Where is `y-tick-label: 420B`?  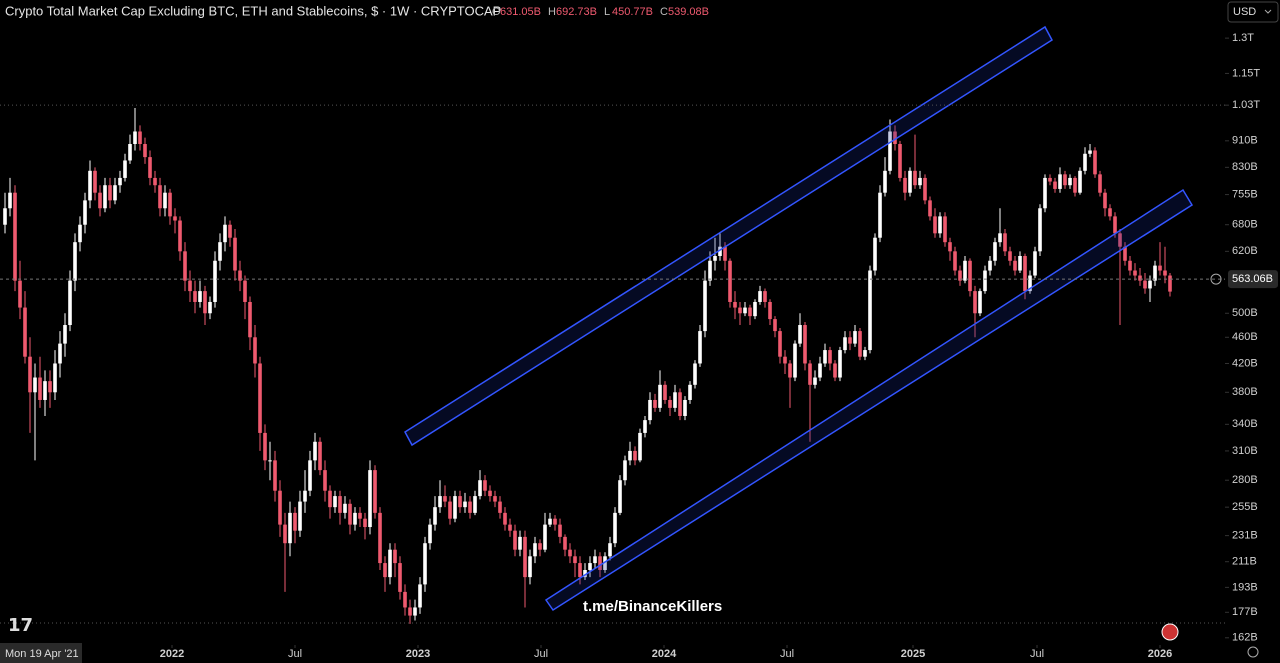 y-tick-label: 420B is located at coordinates (1245, 363).